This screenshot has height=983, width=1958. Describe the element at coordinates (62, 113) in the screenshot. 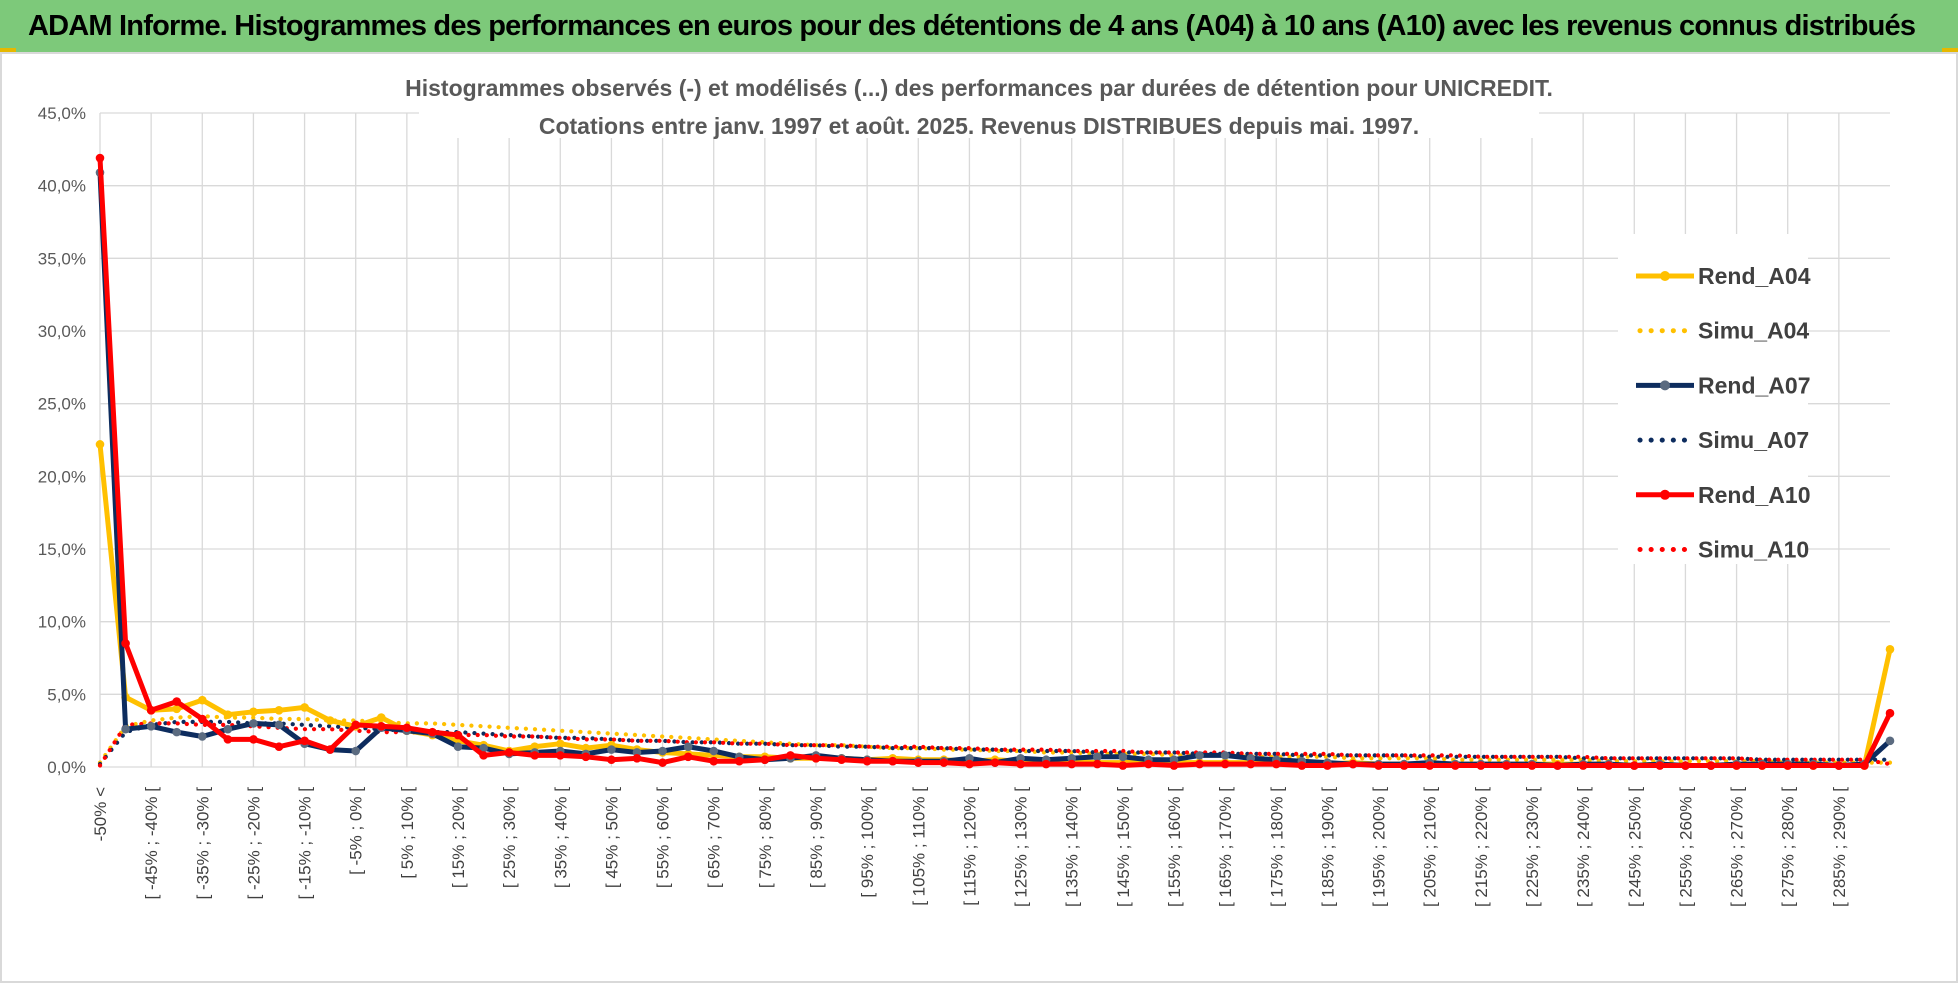

I see `y-tick-label: 45,0%` at that location.